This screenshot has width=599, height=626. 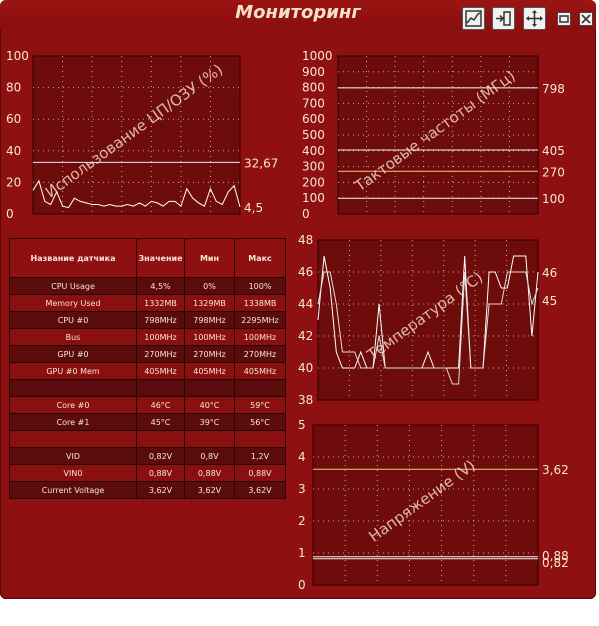 What do you see at coordinates (147, 354) in the screenshot?
I see `table-row: GPU #0 270MHz 270MHz 270MHz` at bounding box center [147, 354].